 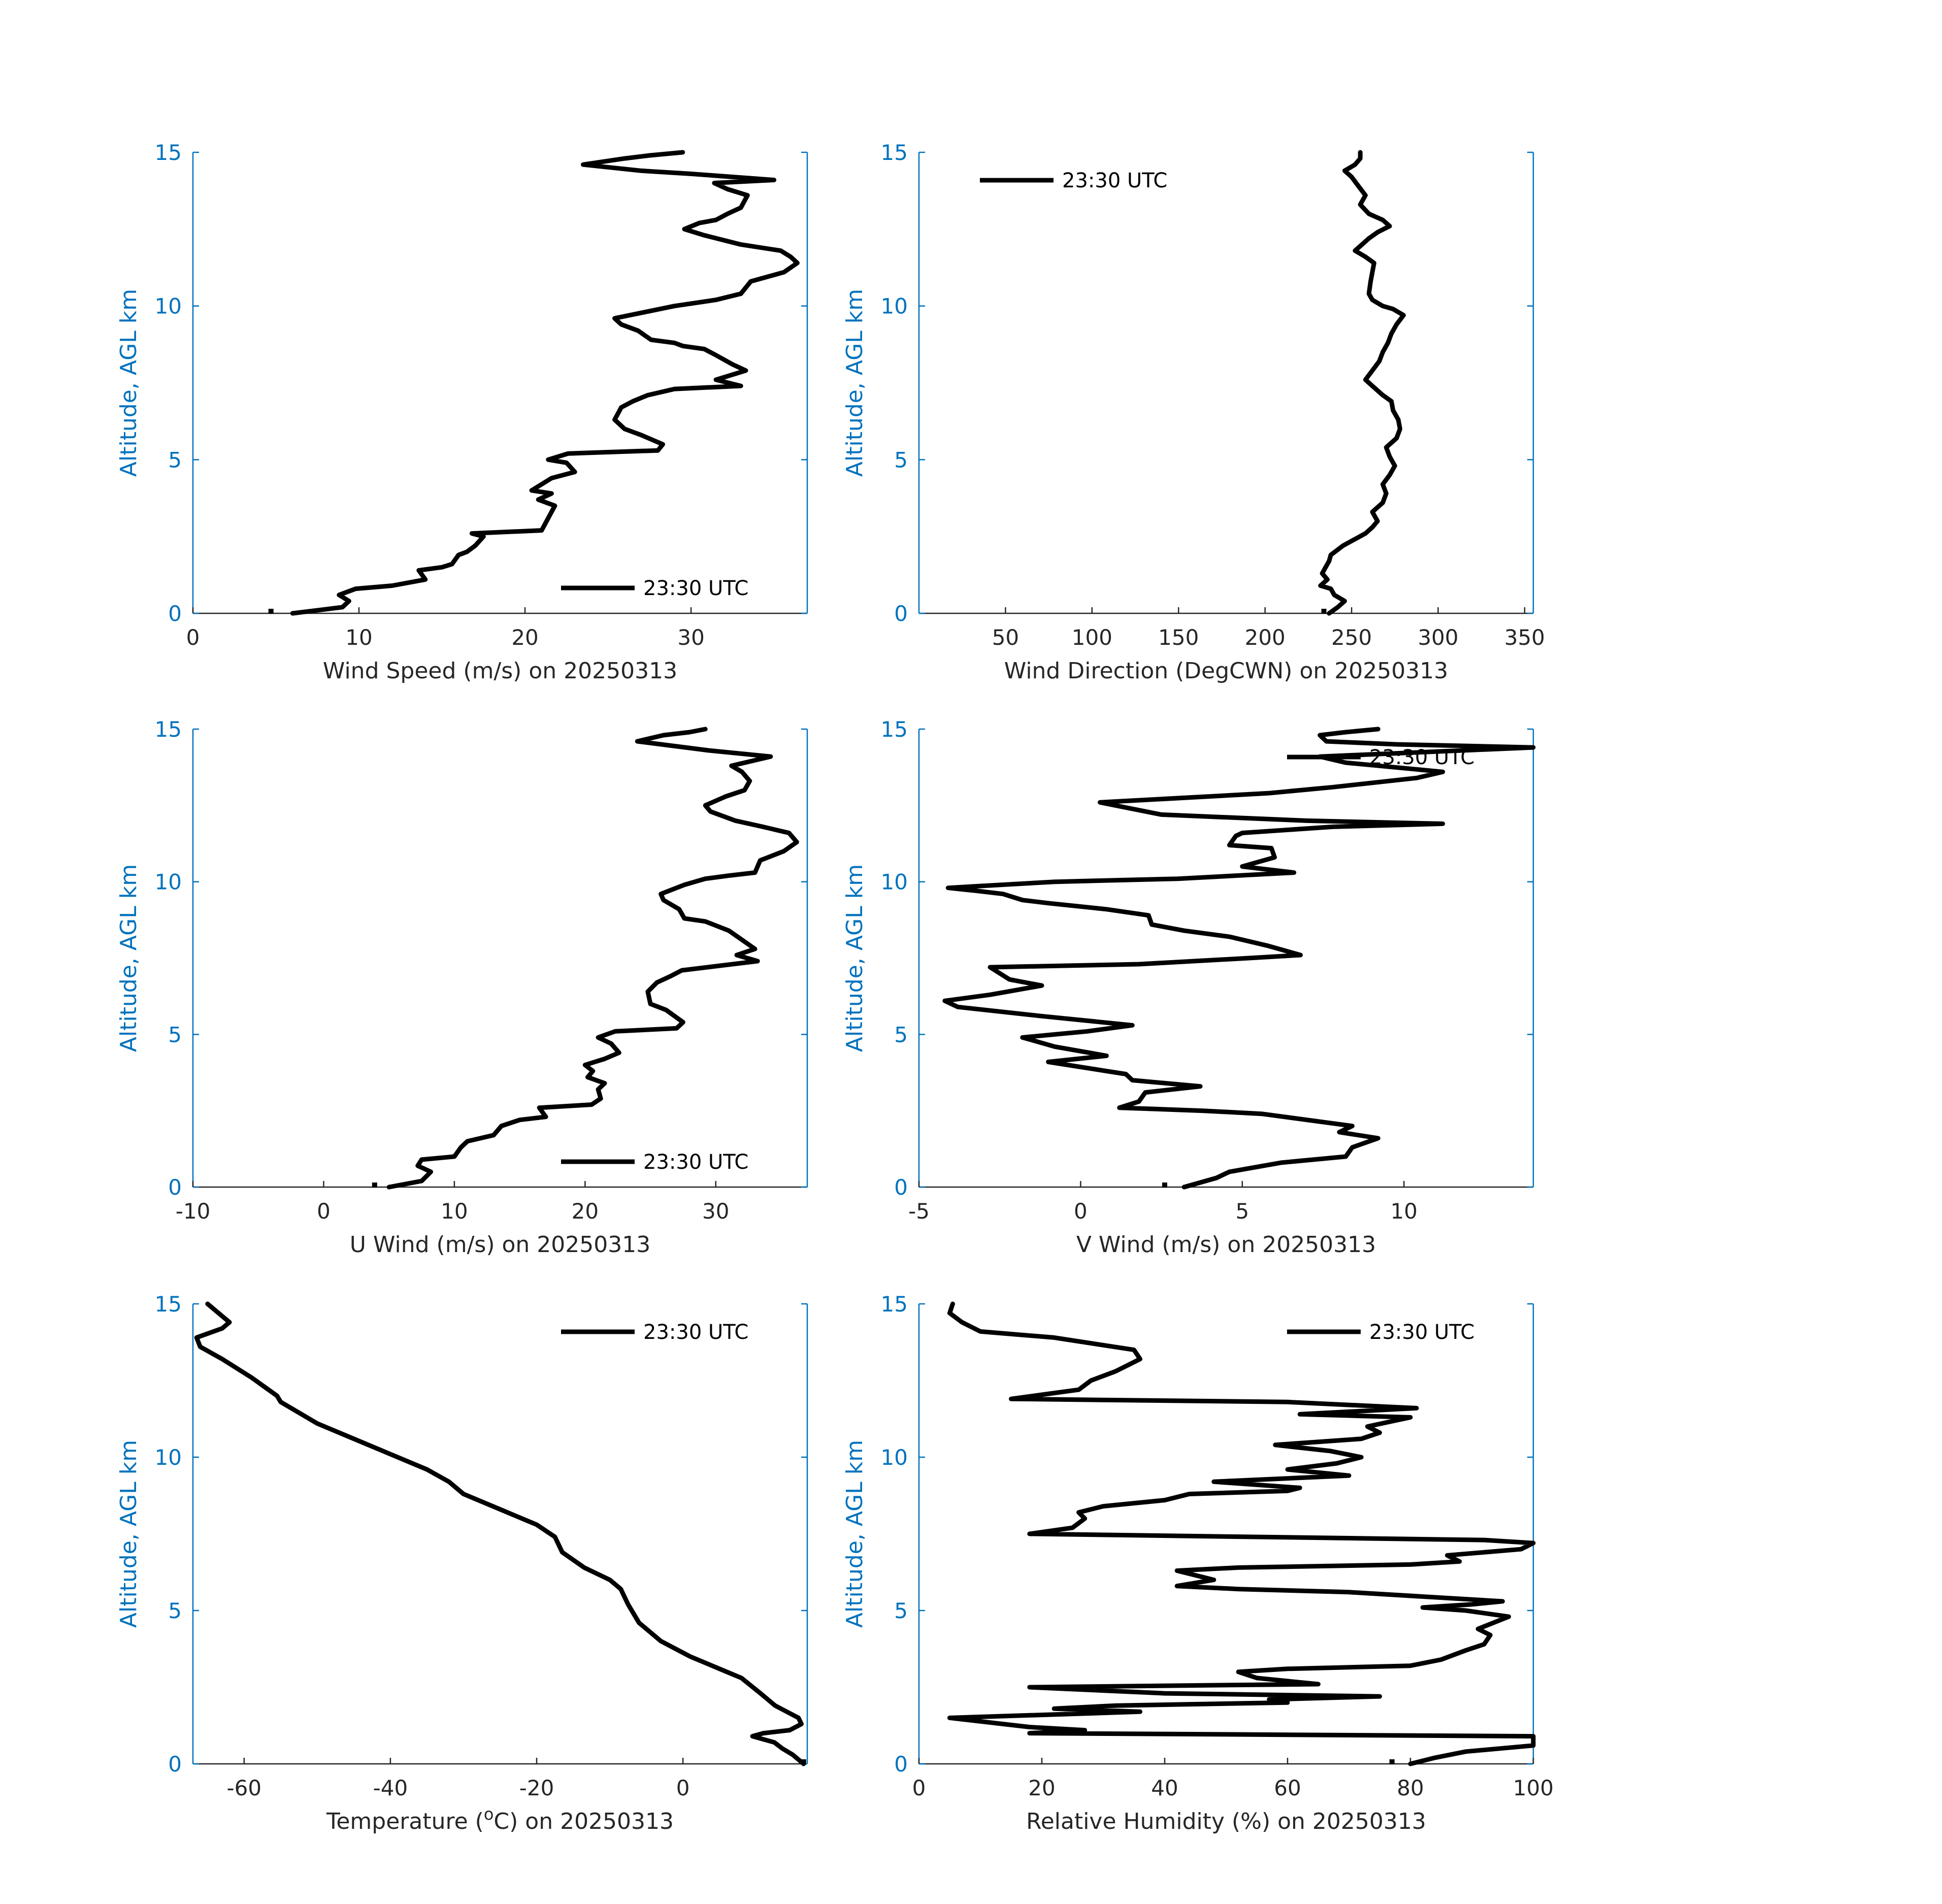 I want to click on x-axis-label: V Wind (m/s) on 20250313, so click(x=1226, y=1245).